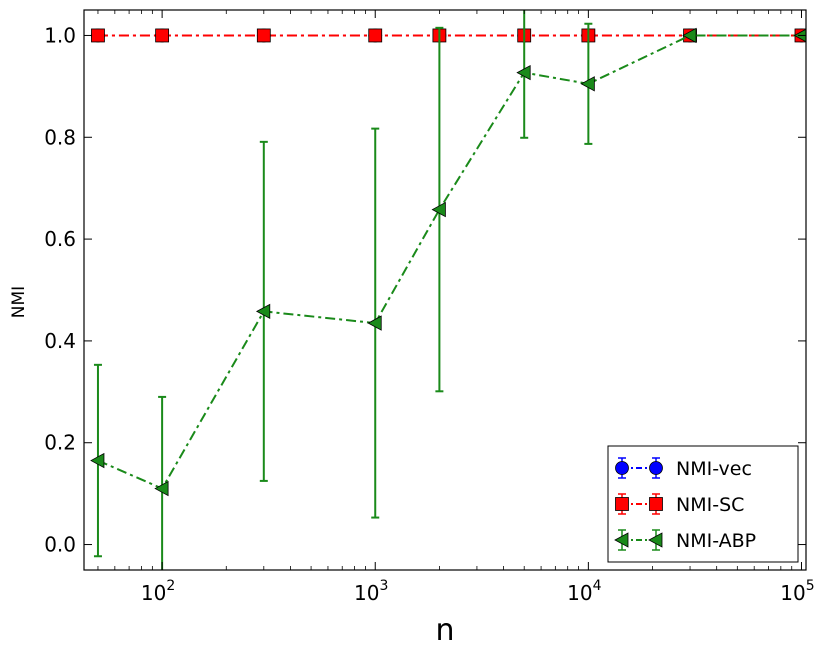 The width and height of the screenshot is (830, 656). Describe the element at coordinates (710, 505) in the screenshot. I see `legend-label: NMI-SC` at that location.